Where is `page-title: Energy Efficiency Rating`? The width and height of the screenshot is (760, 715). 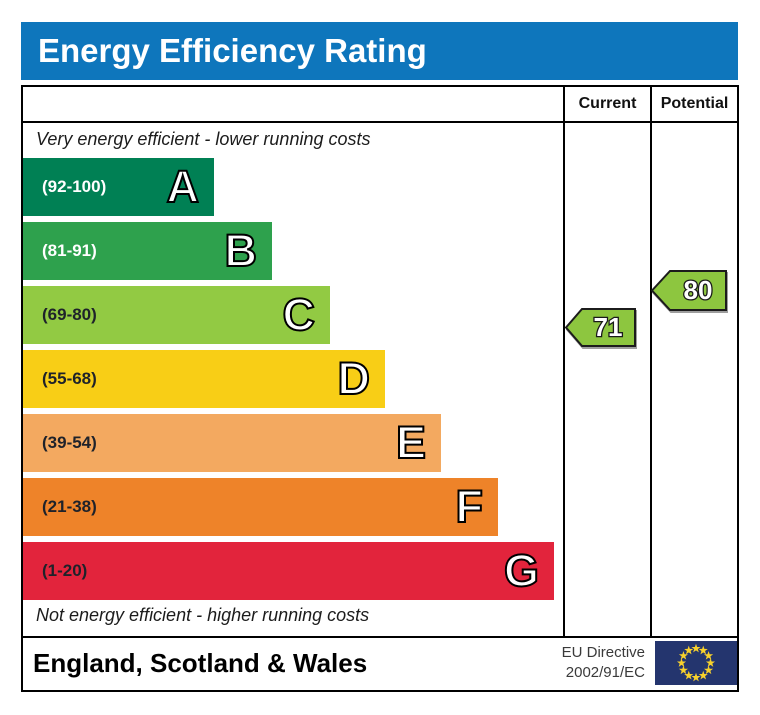
page-title: Energy Efficiency Rating is located at coordinates (232, 50).